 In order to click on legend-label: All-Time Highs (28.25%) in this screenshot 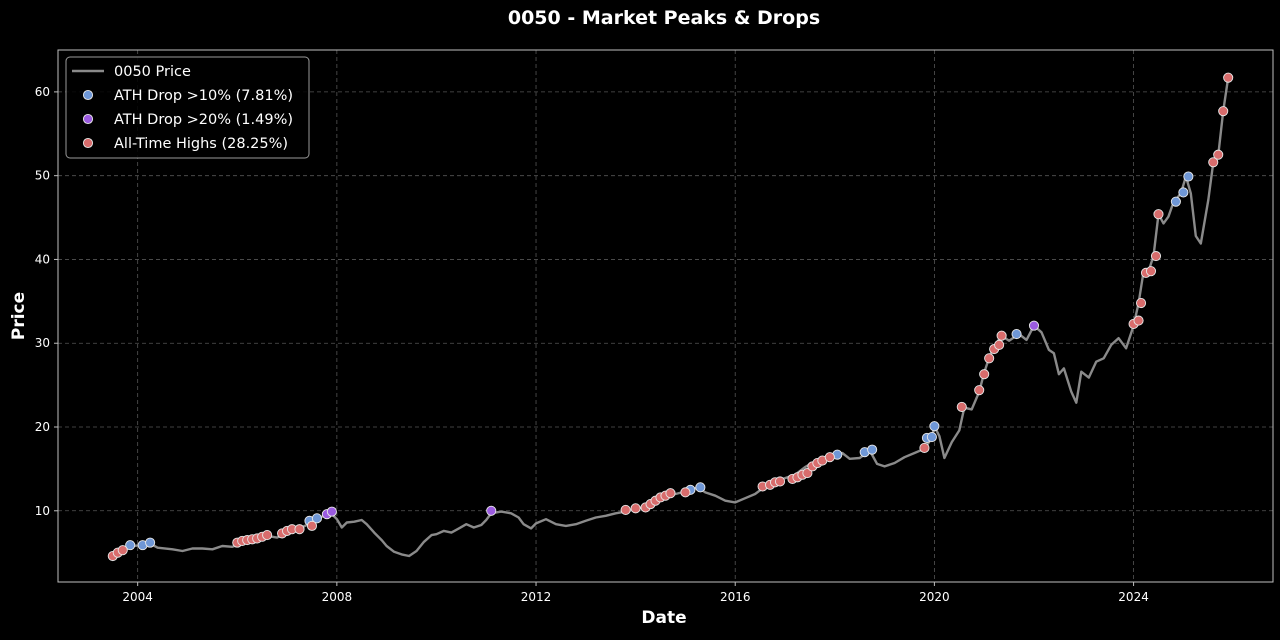, I will do `click(201, 144)`.